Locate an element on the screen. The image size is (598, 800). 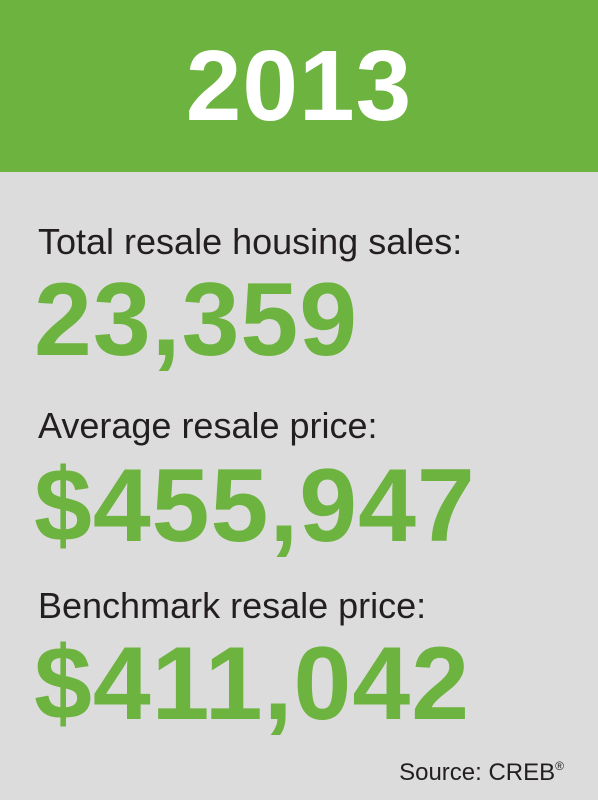
benchmark-price-value: $411,042 is located at coordinates (252, 684).